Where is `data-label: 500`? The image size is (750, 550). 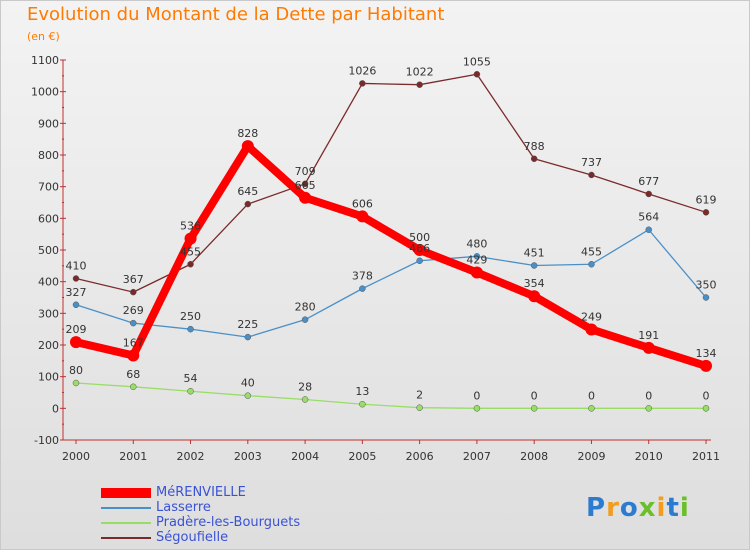
data-label: 500 is located at coordinates (419, 237).